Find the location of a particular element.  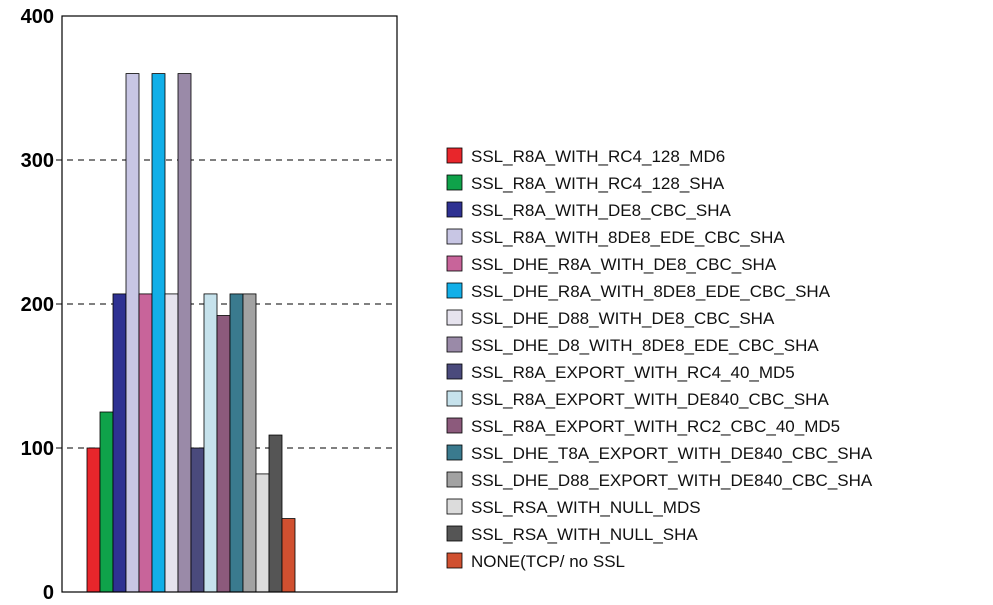

legend-label-2: SSL_R8A_WITH_RC4_128_SHA is located at coordinates (598, 183).